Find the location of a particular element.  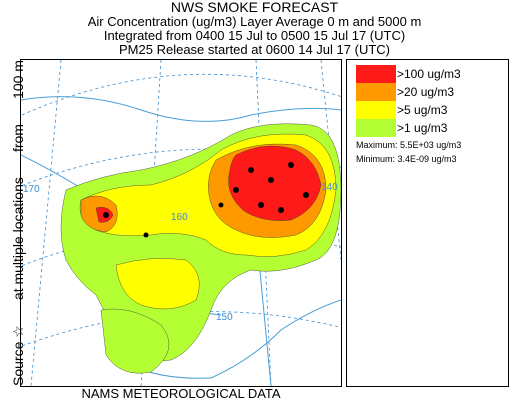

legend-swatch-red is located at coordinates (376, 74).